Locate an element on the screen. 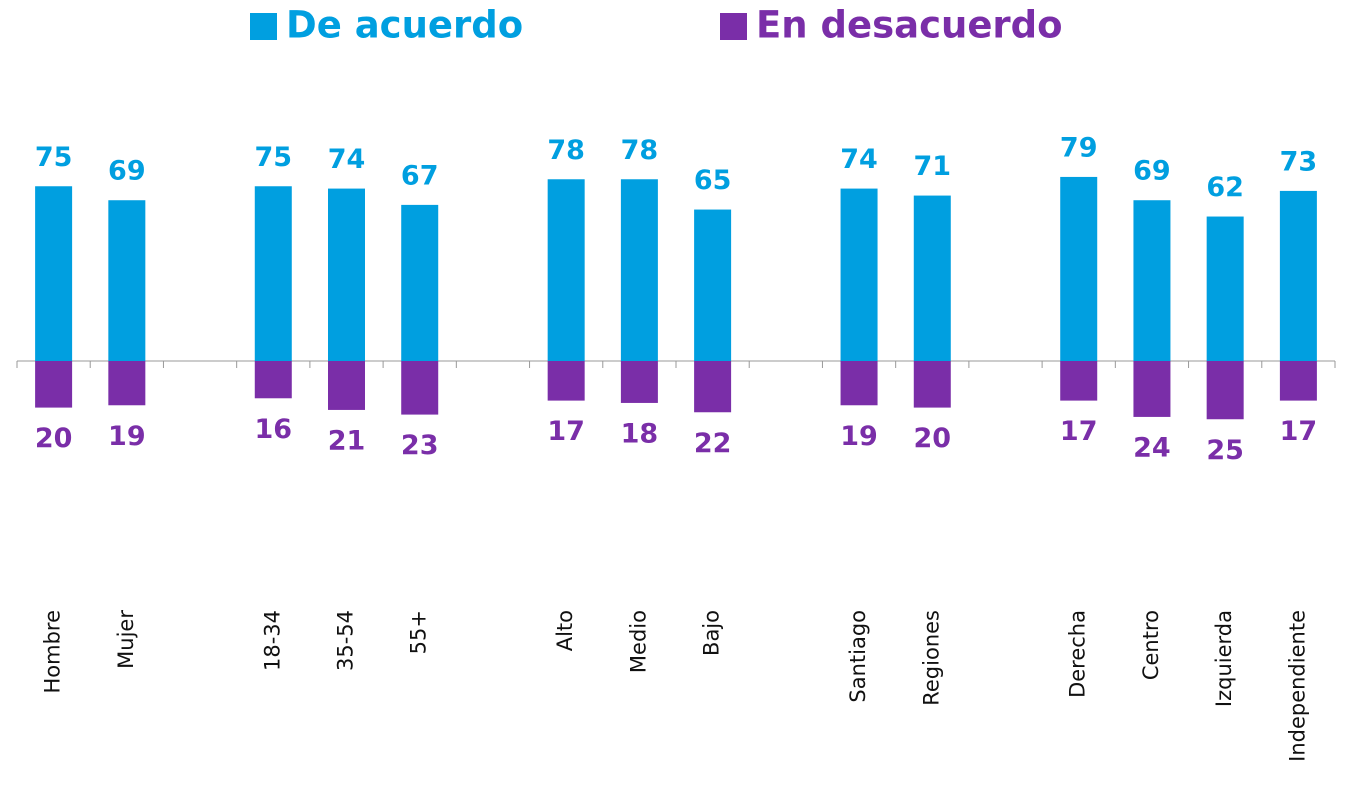  value-label: 24 is located at coordinates (1152, 447).